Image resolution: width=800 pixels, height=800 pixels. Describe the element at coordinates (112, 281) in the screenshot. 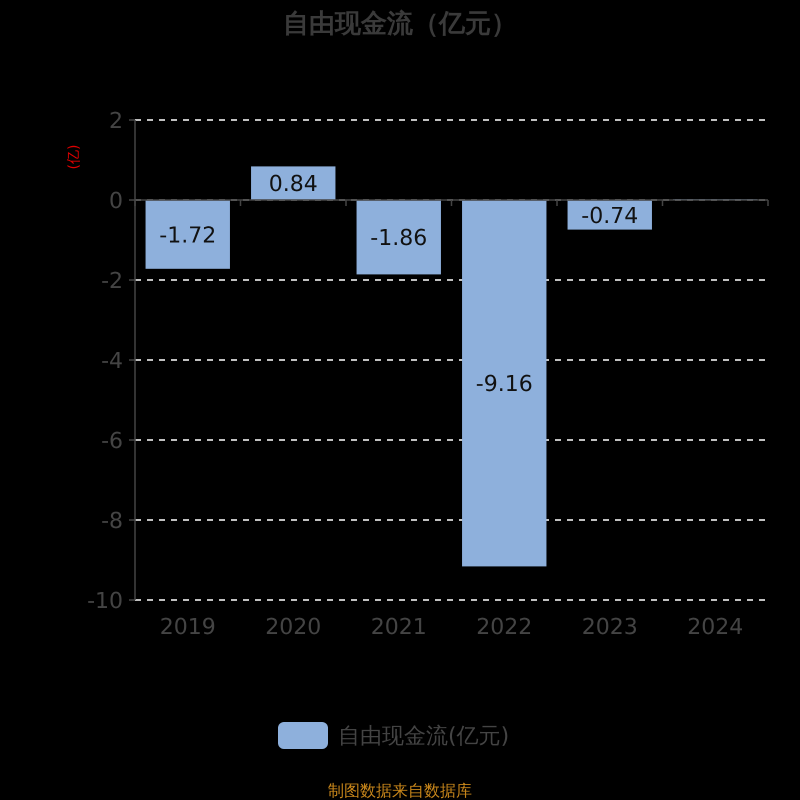

I see `y-tick-label: -2` at that location.